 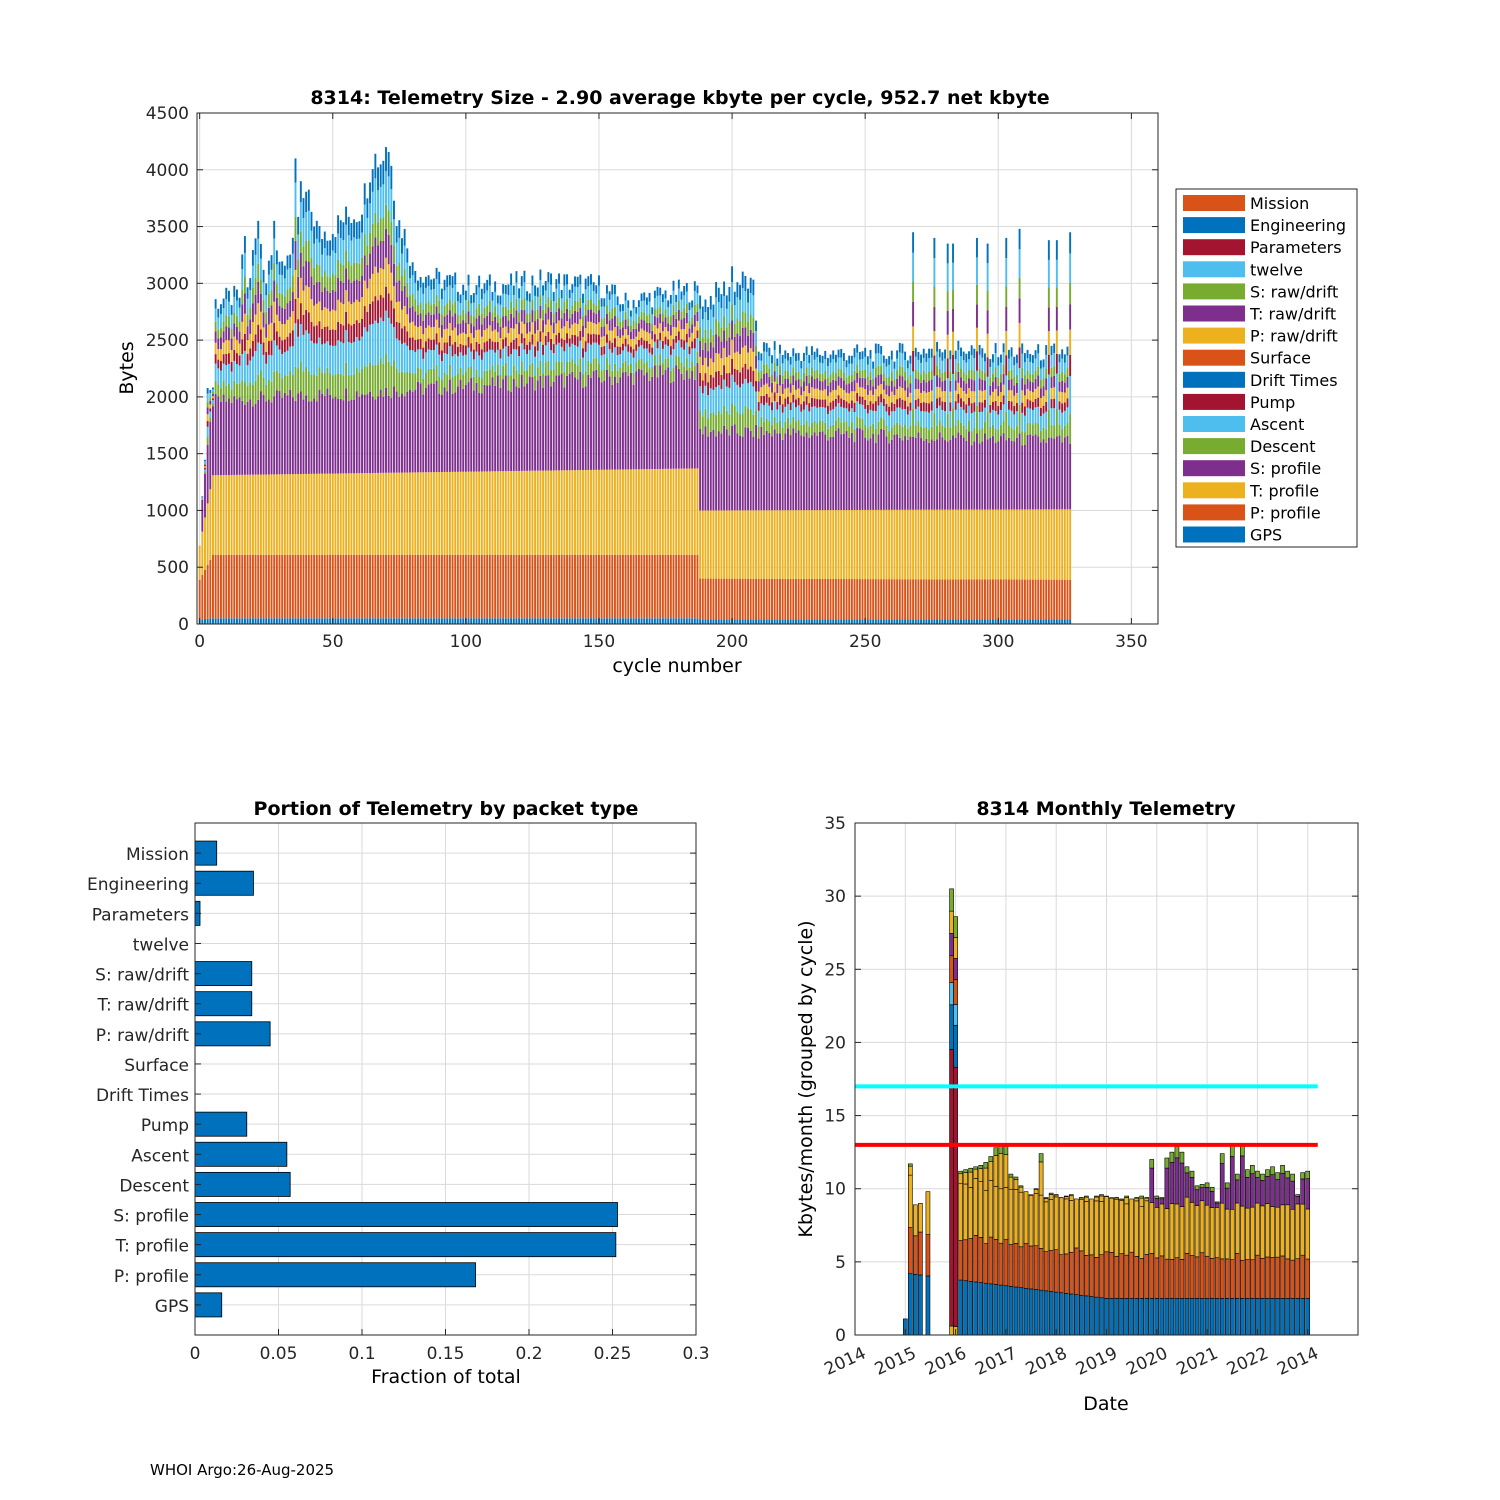 What do you see at coordinates (241, 1154) in the screenshot?
I see `bl-bar` at bounding box center [241, 1154].